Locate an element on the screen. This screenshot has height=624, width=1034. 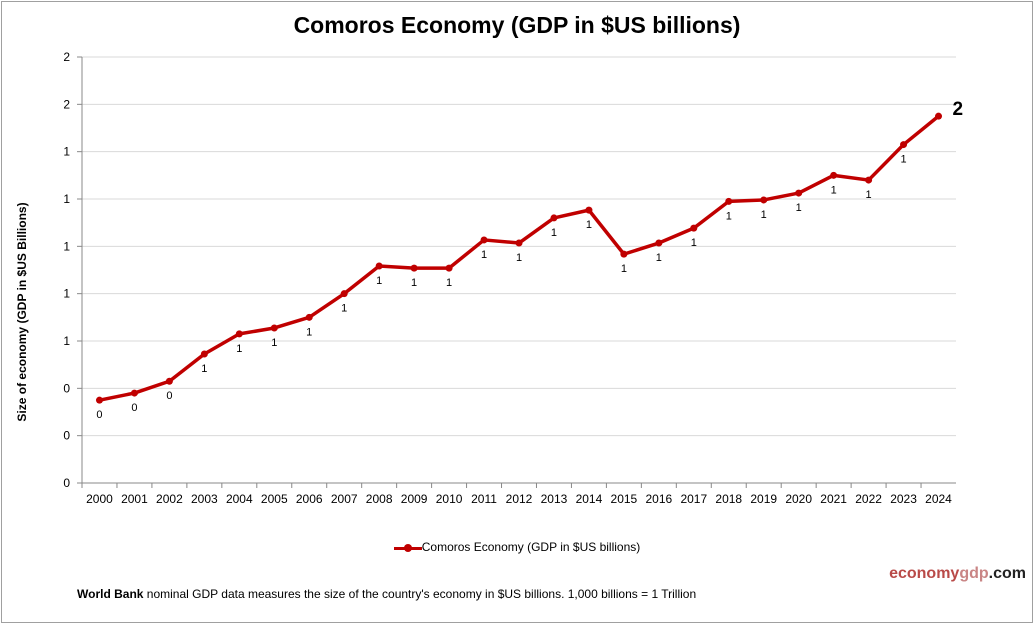
x-tick-label: 2015 is located at coordinates (624, 499).